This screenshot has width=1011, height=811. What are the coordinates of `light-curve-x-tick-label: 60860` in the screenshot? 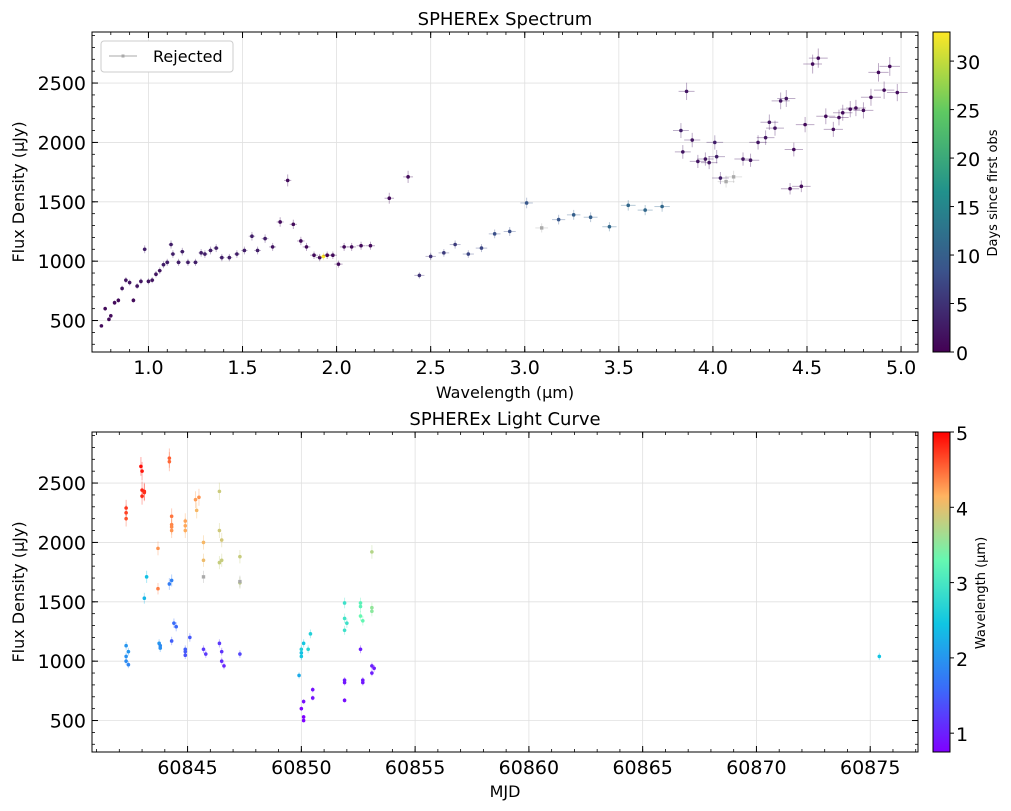 It's located at (529, 768).